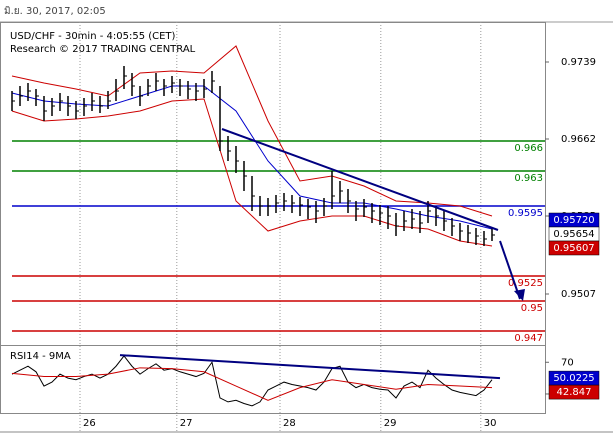 This screenshot has height=444, width=613. Describe the element at coordinates (578, 139) in the screenshot. I see `y-tick-label: 0.9662` at that location.